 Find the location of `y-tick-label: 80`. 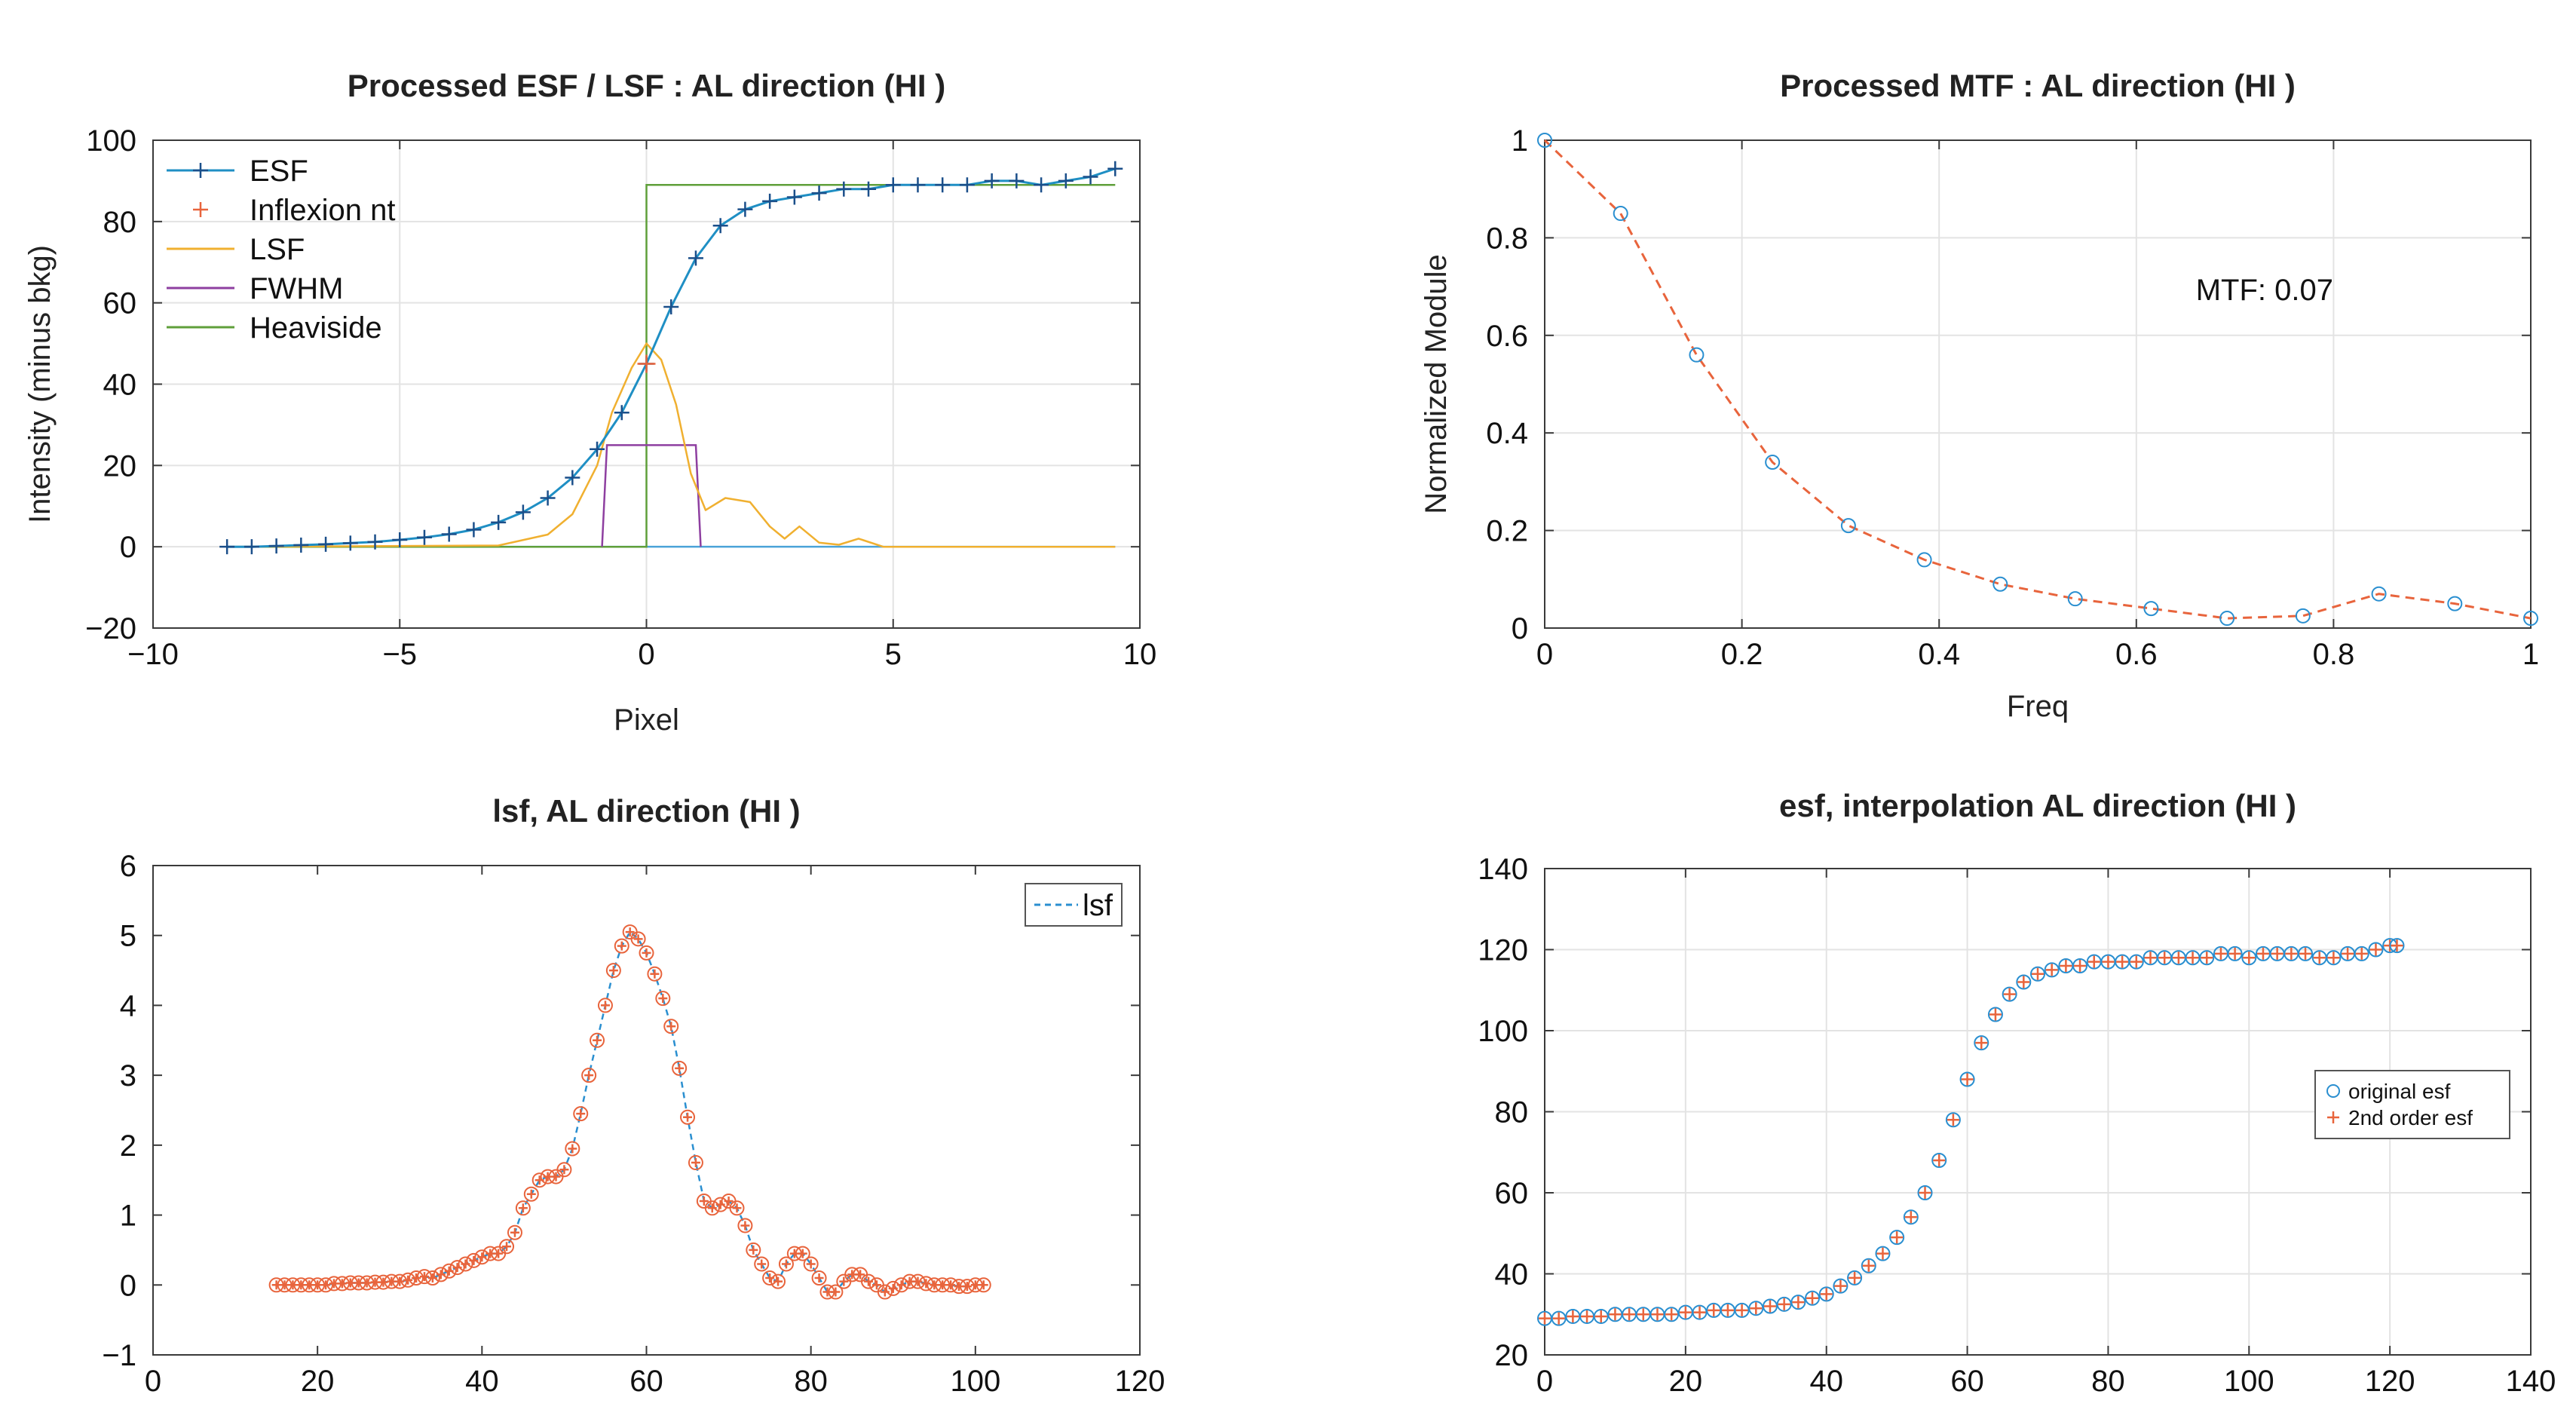

y-tick-label: 80 is located at coordinates (1512, 1112).